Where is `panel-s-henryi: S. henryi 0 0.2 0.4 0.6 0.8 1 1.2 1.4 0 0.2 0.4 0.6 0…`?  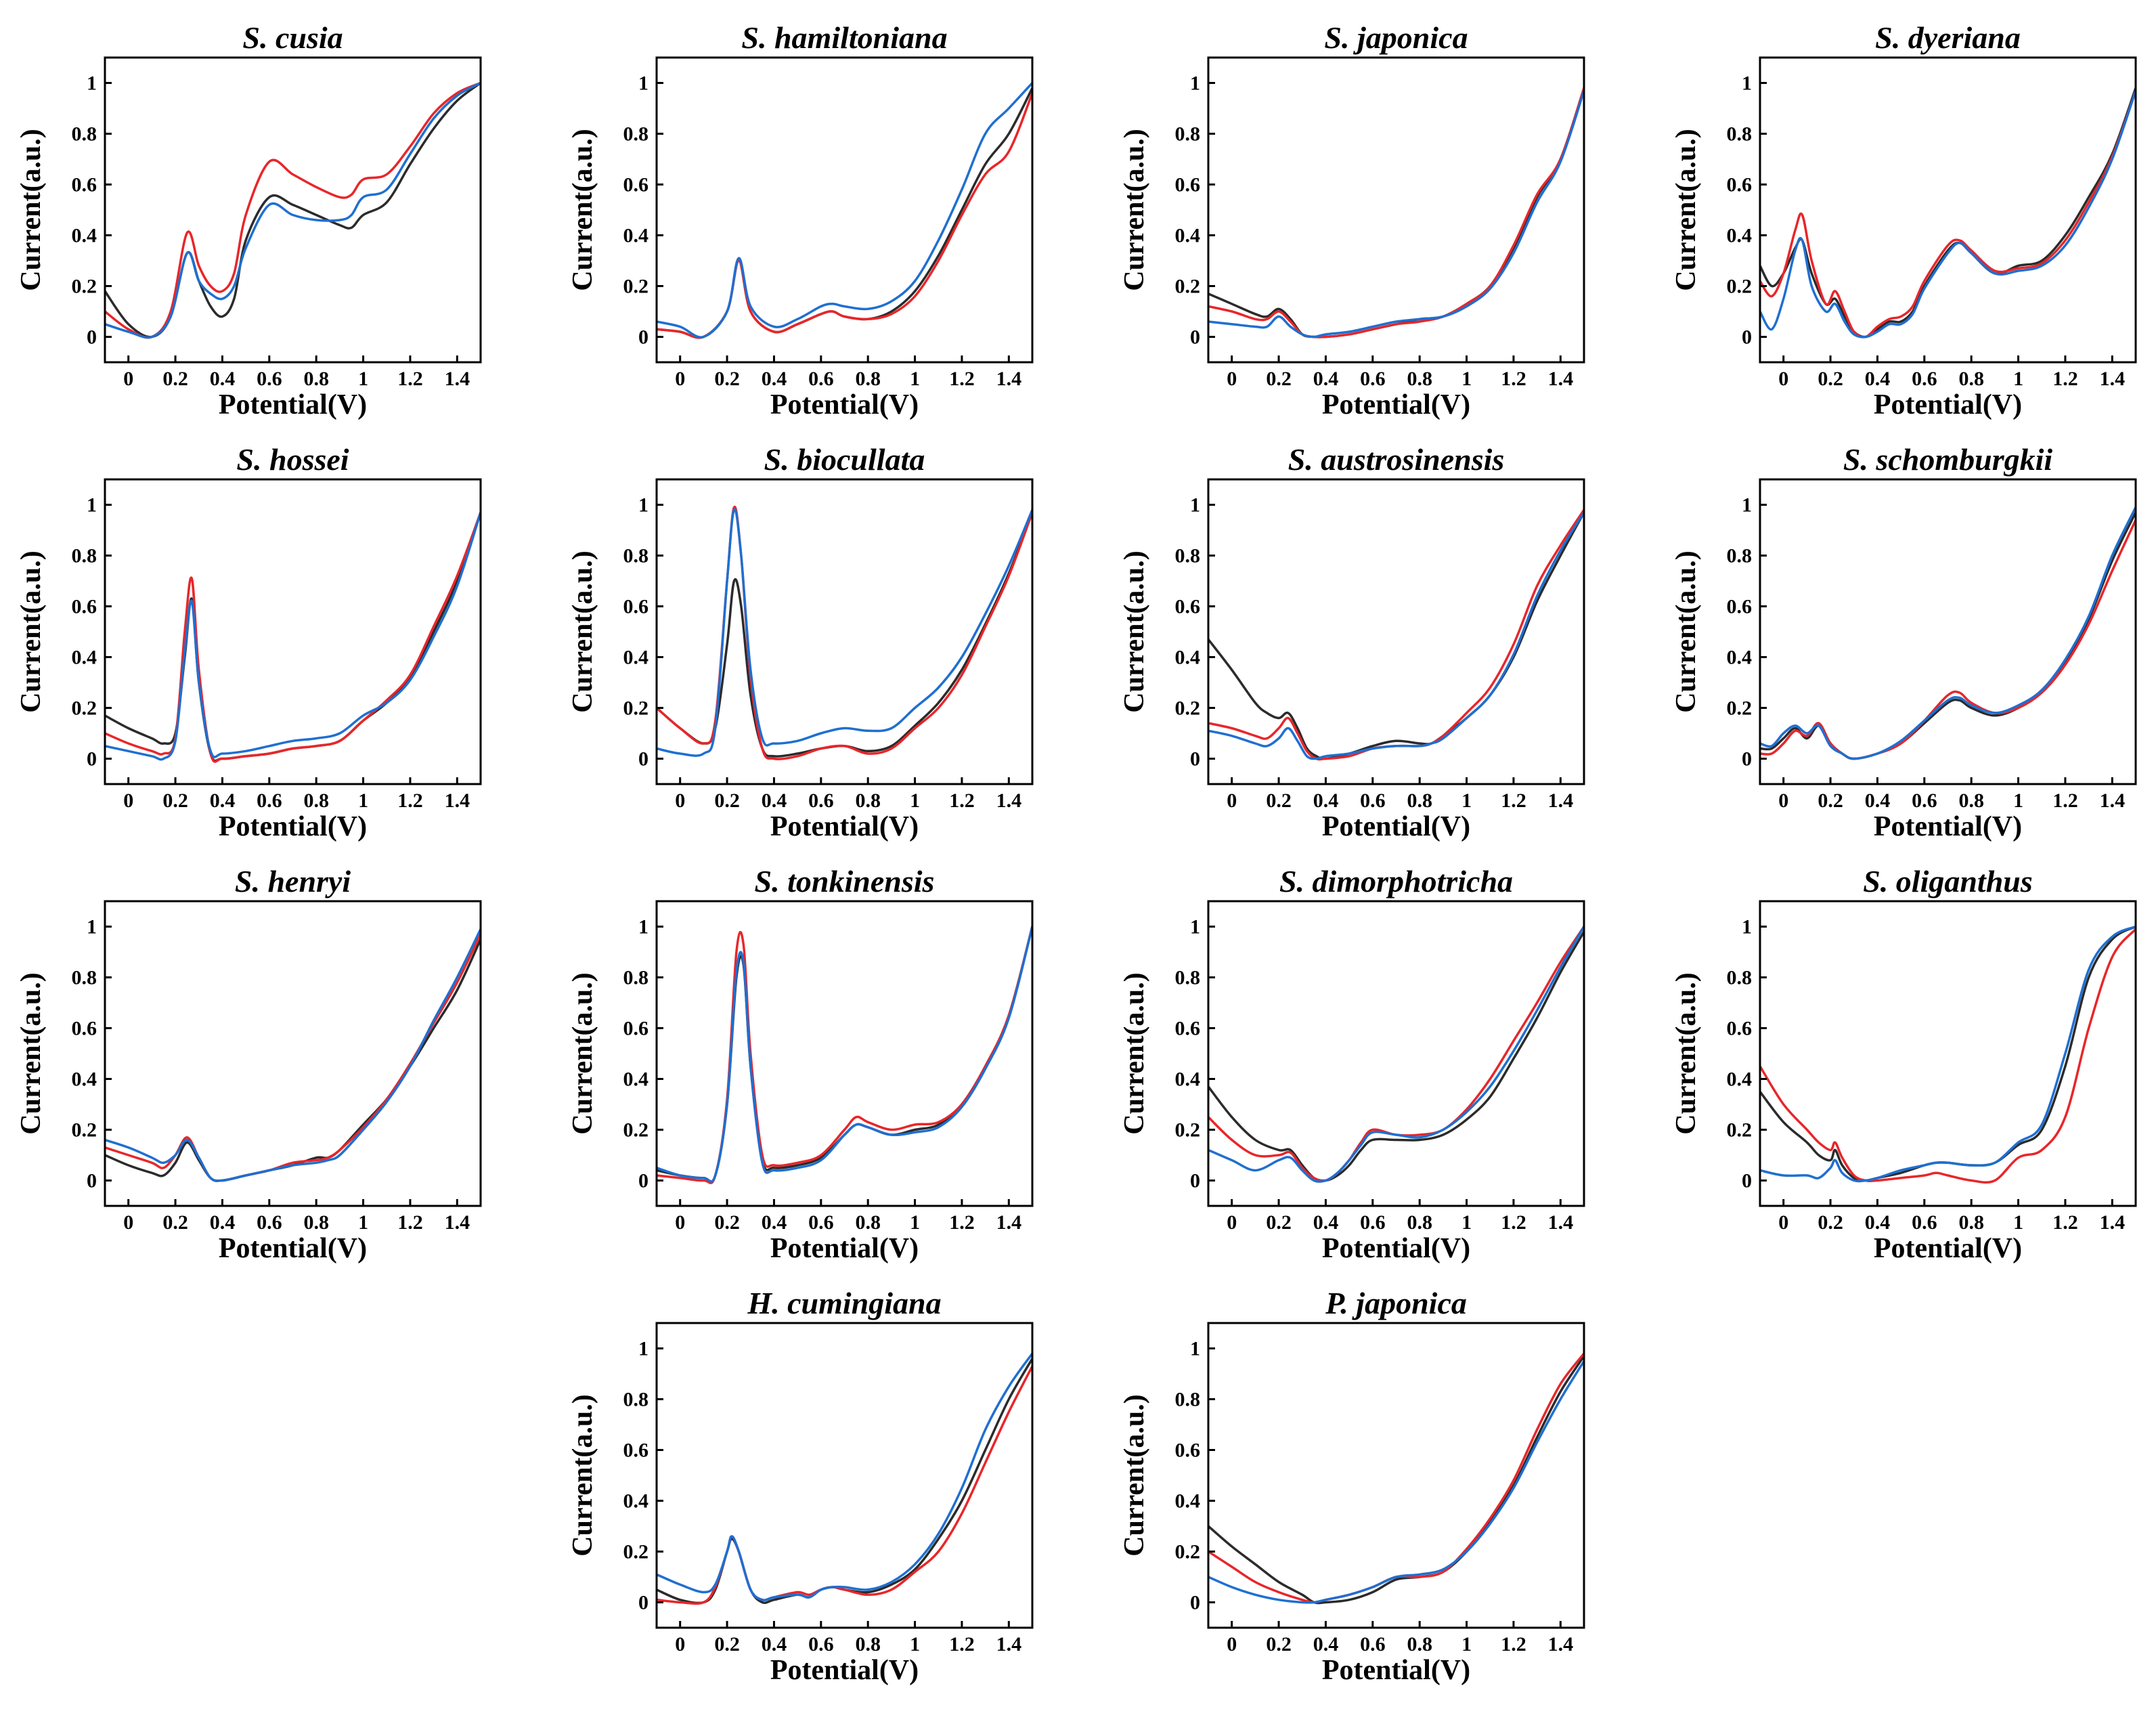
panel-s-henryi: S. henryi 0 0.2 0.4 0.6 0.8 1 1.2 1.4 0 0.2 0.4 0.6 0… is located at coordinates (249, 1064).